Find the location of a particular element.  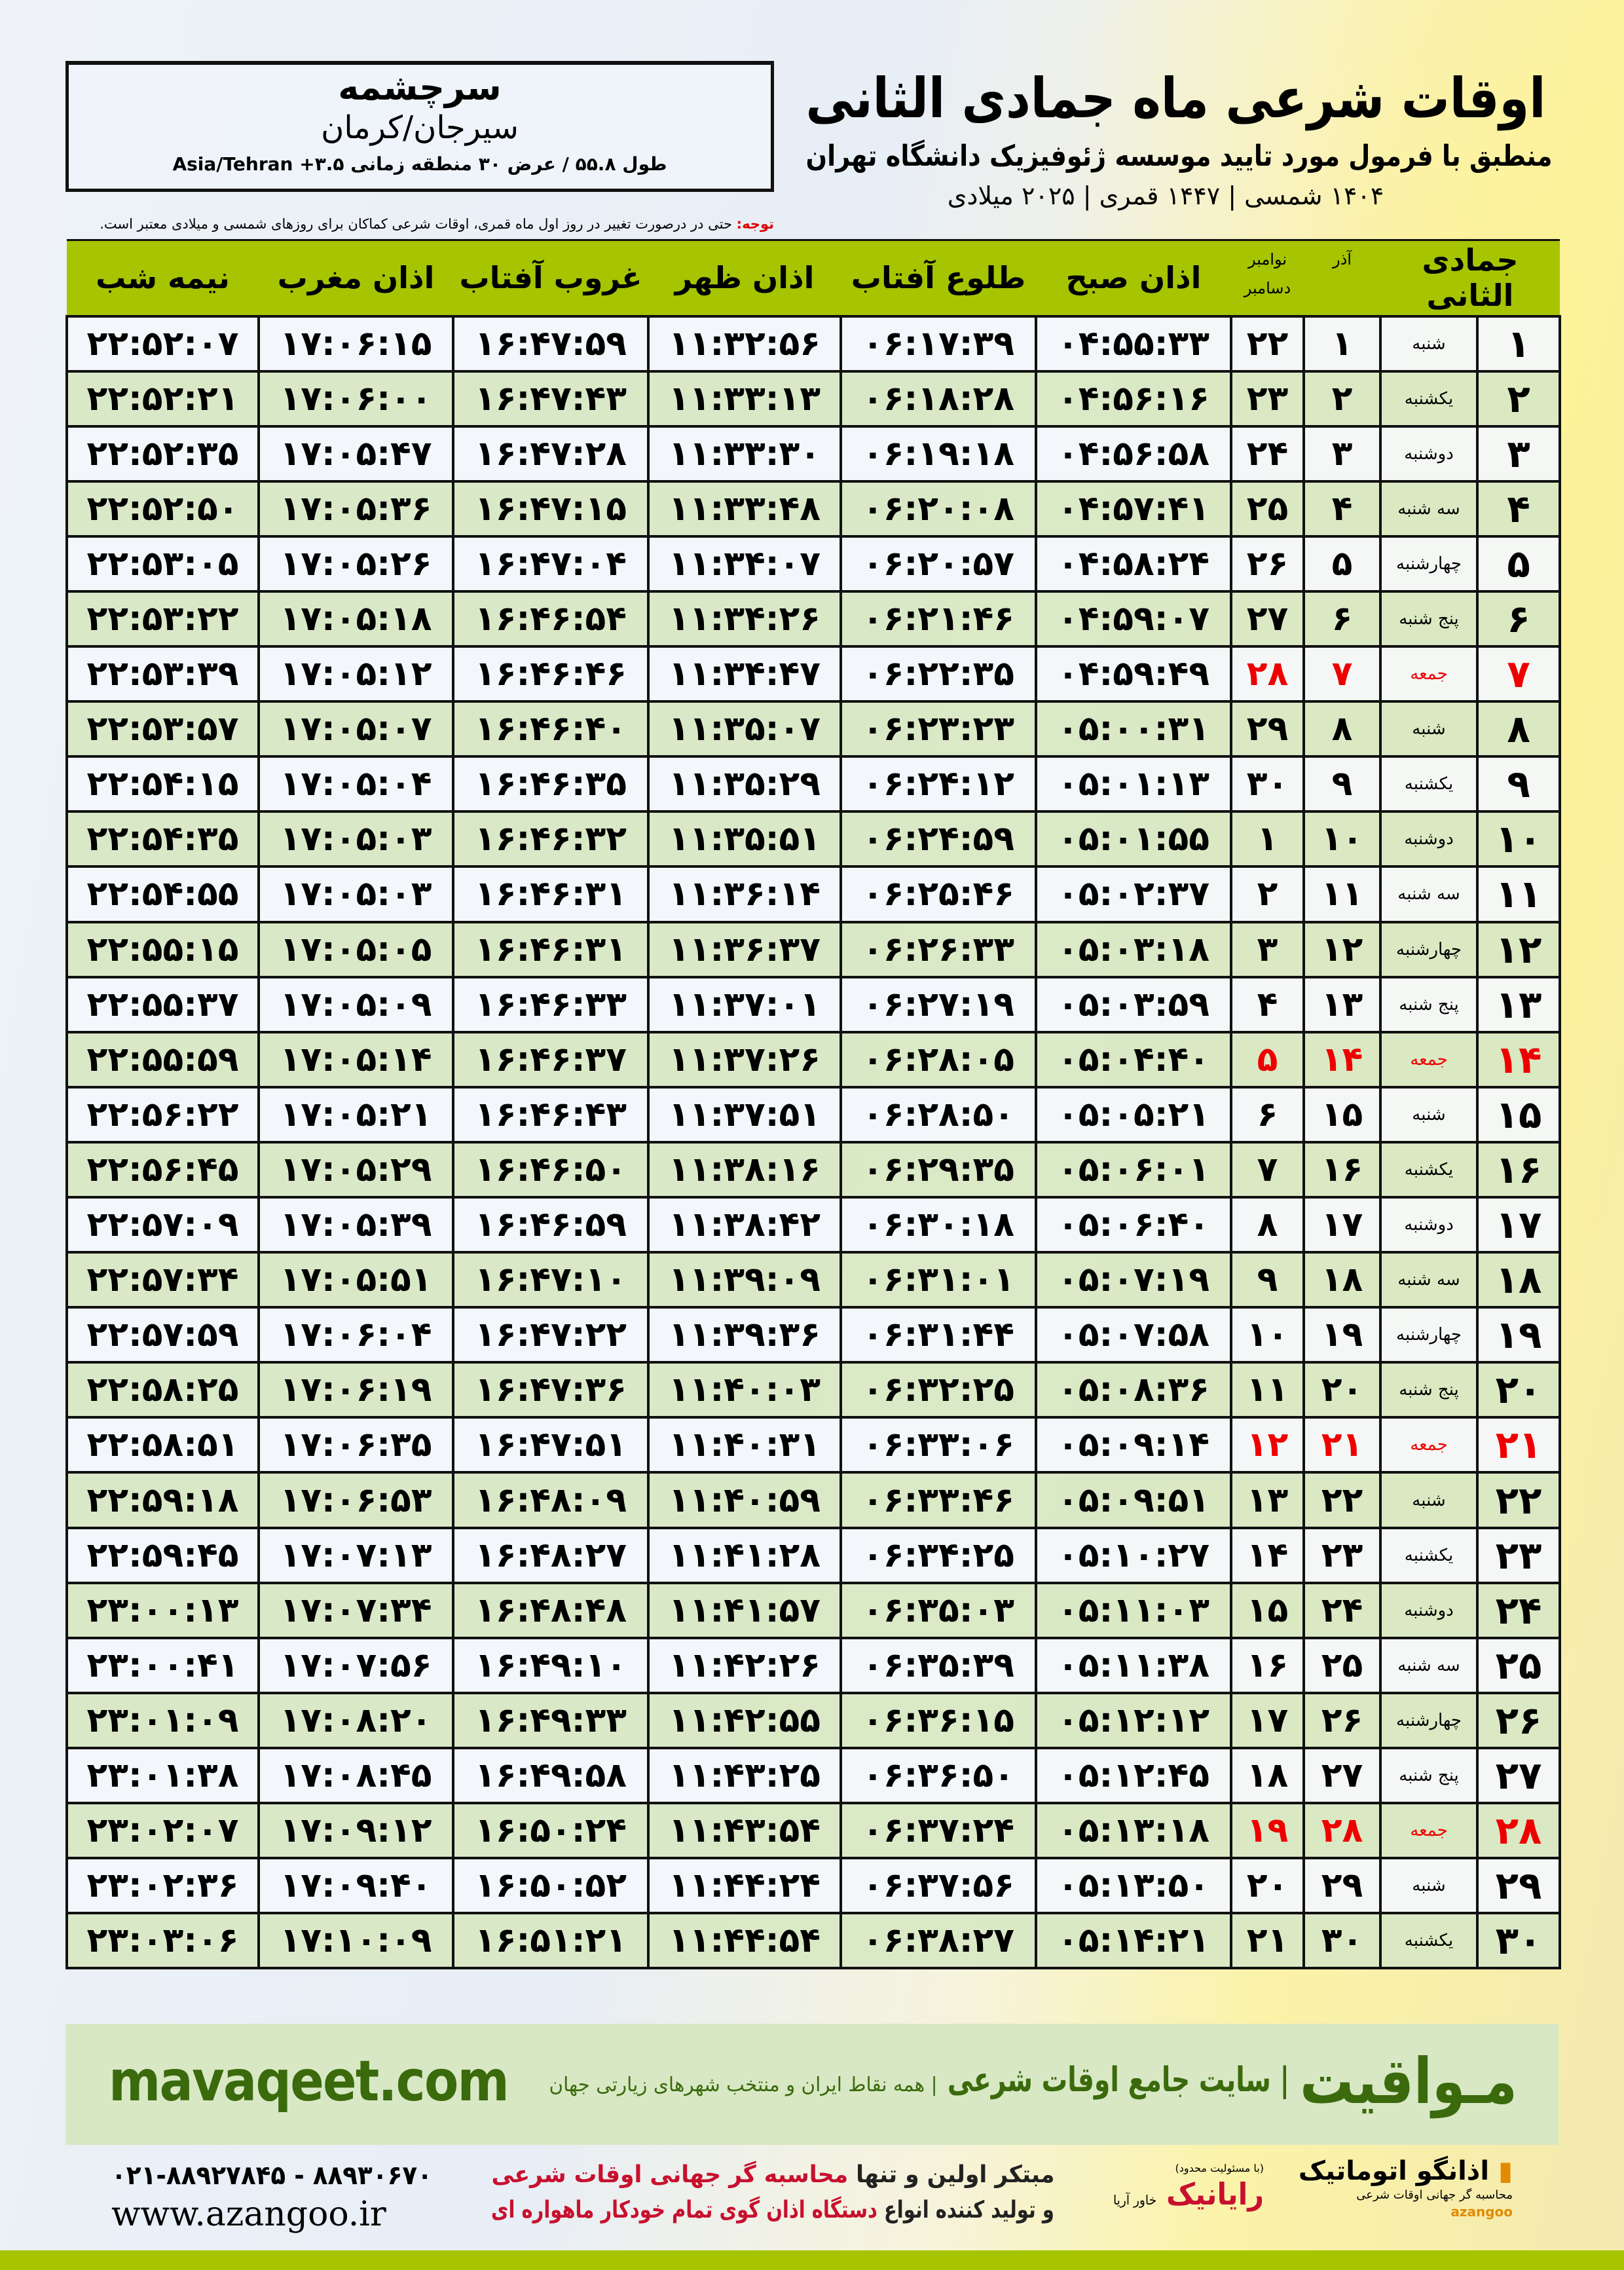

cell-maghrib: ۱۷:۰۶:۰۴ is located at coordinates (355, 1335).